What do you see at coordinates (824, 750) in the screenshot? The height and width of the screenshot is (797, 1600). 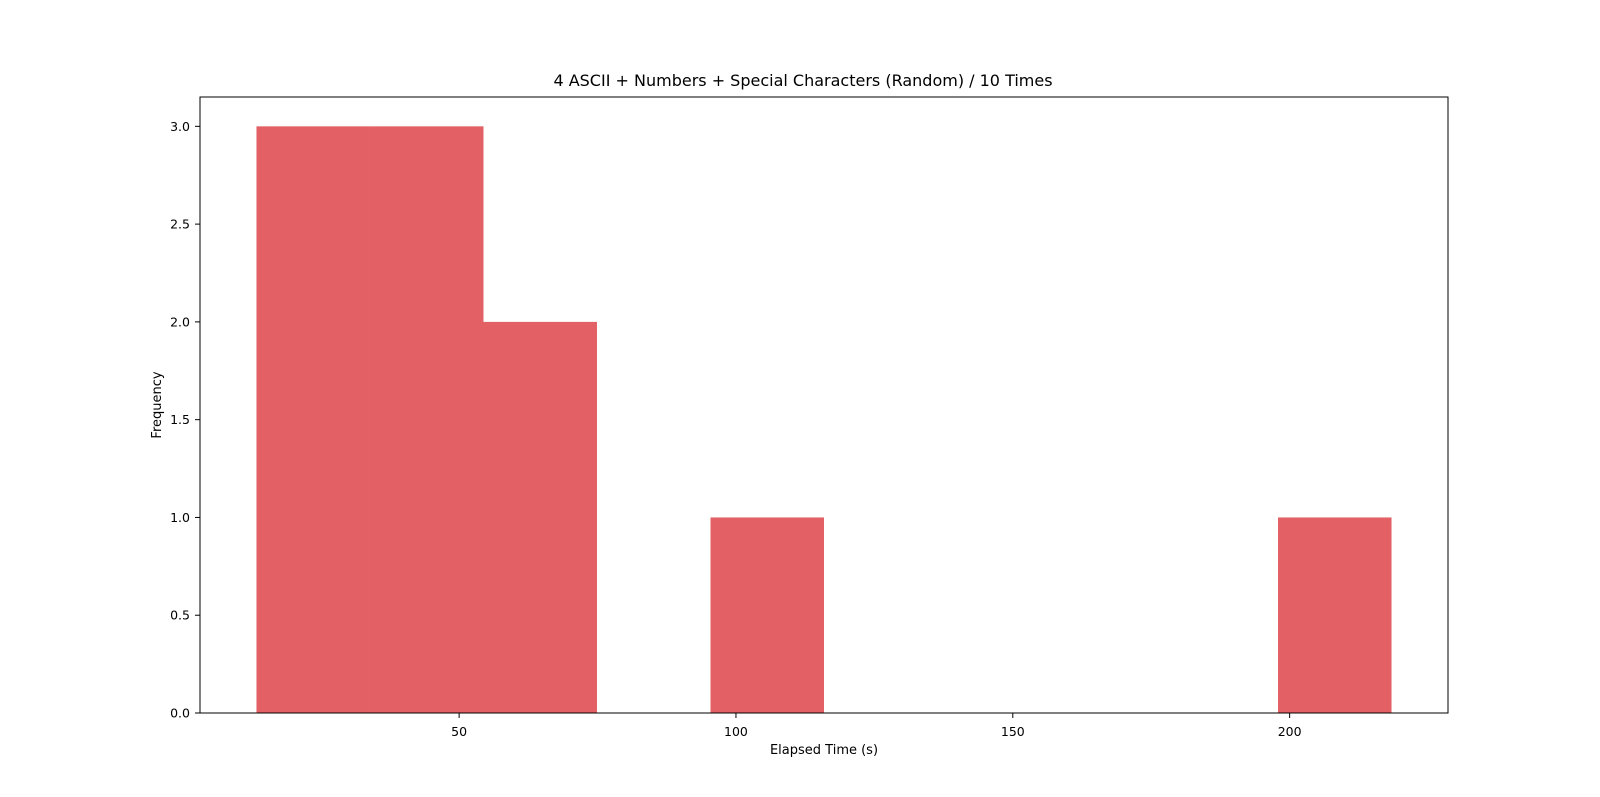 I see `x-axis-label: Elapsed Time (s)` at bounding box center [824, 750].